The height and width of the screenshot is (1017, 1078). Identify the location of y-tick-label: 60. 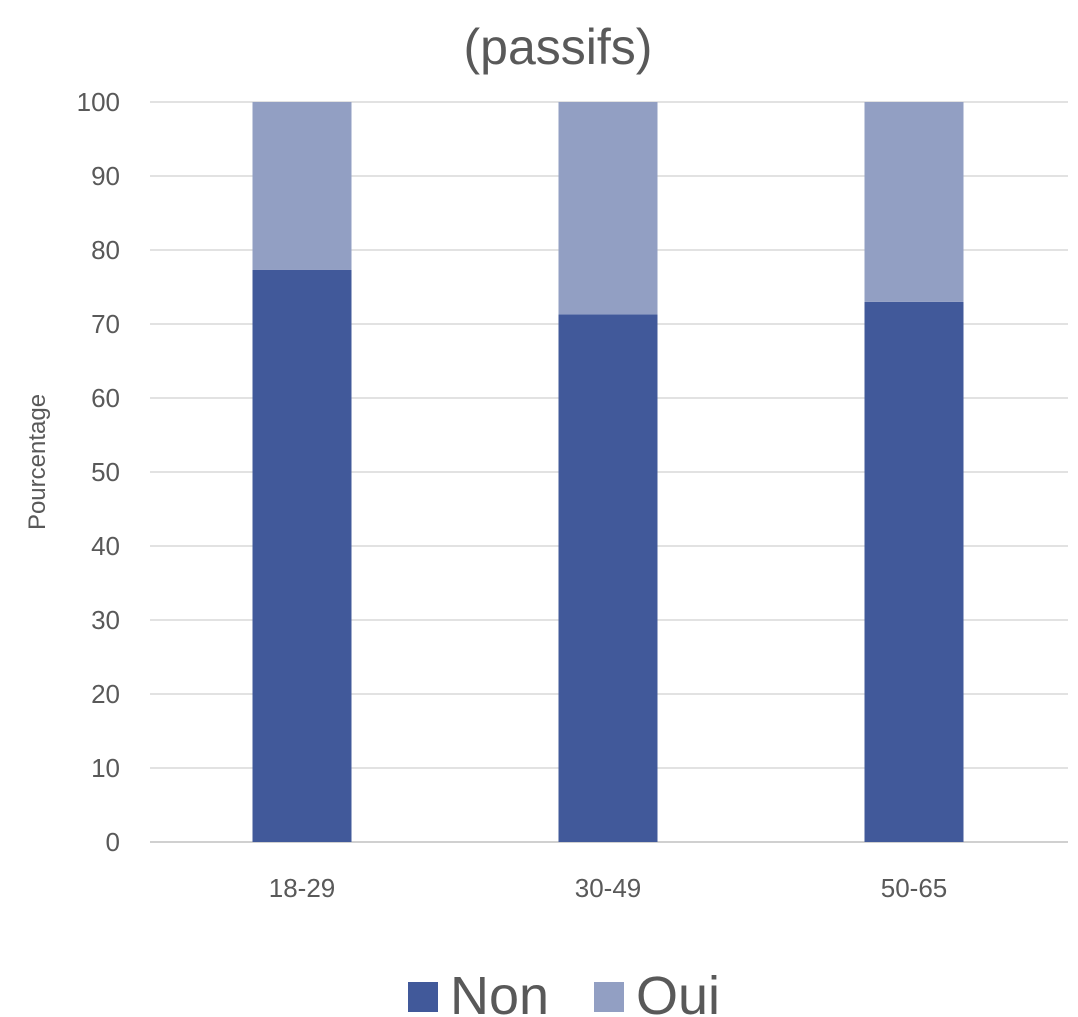
(105, 398).